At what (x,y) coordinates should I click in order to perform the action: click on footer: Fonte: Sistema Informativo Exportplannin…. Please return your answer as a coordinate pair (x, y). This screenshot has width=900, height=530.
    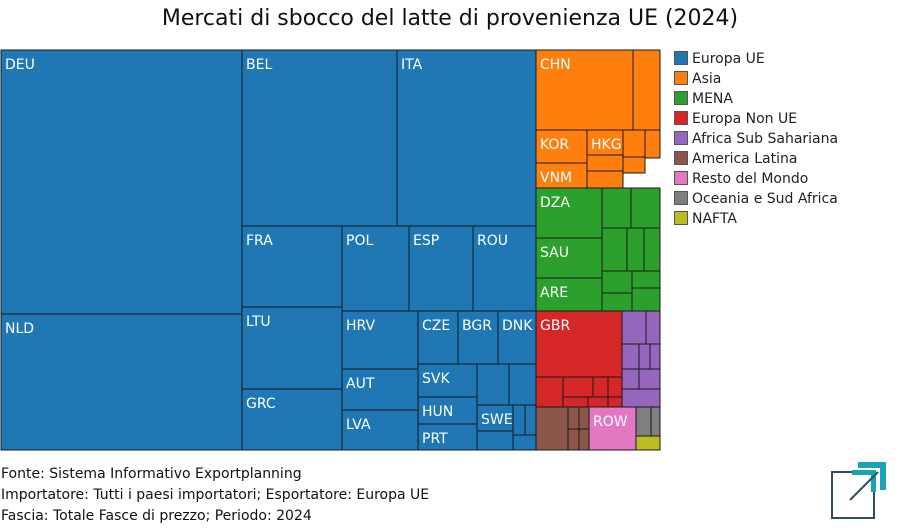
    Looking at the image, I should click on (215, 495).